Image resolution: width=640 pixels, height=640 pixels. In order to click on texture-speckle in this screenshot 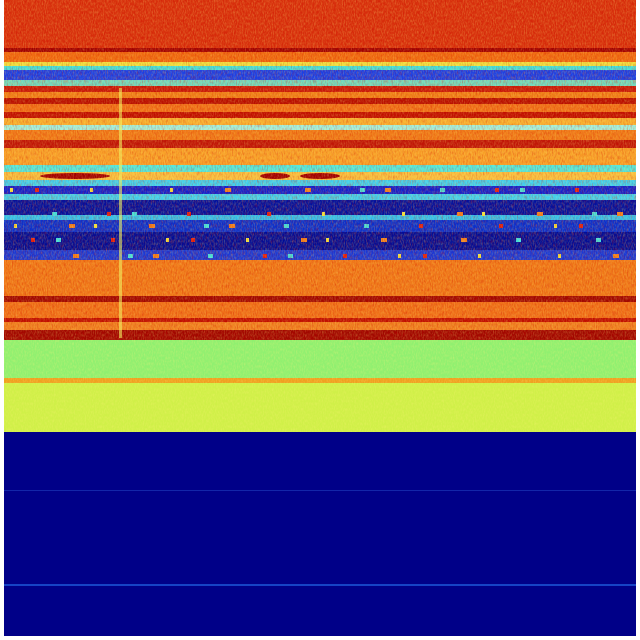, I will do `click(320, 616)`.